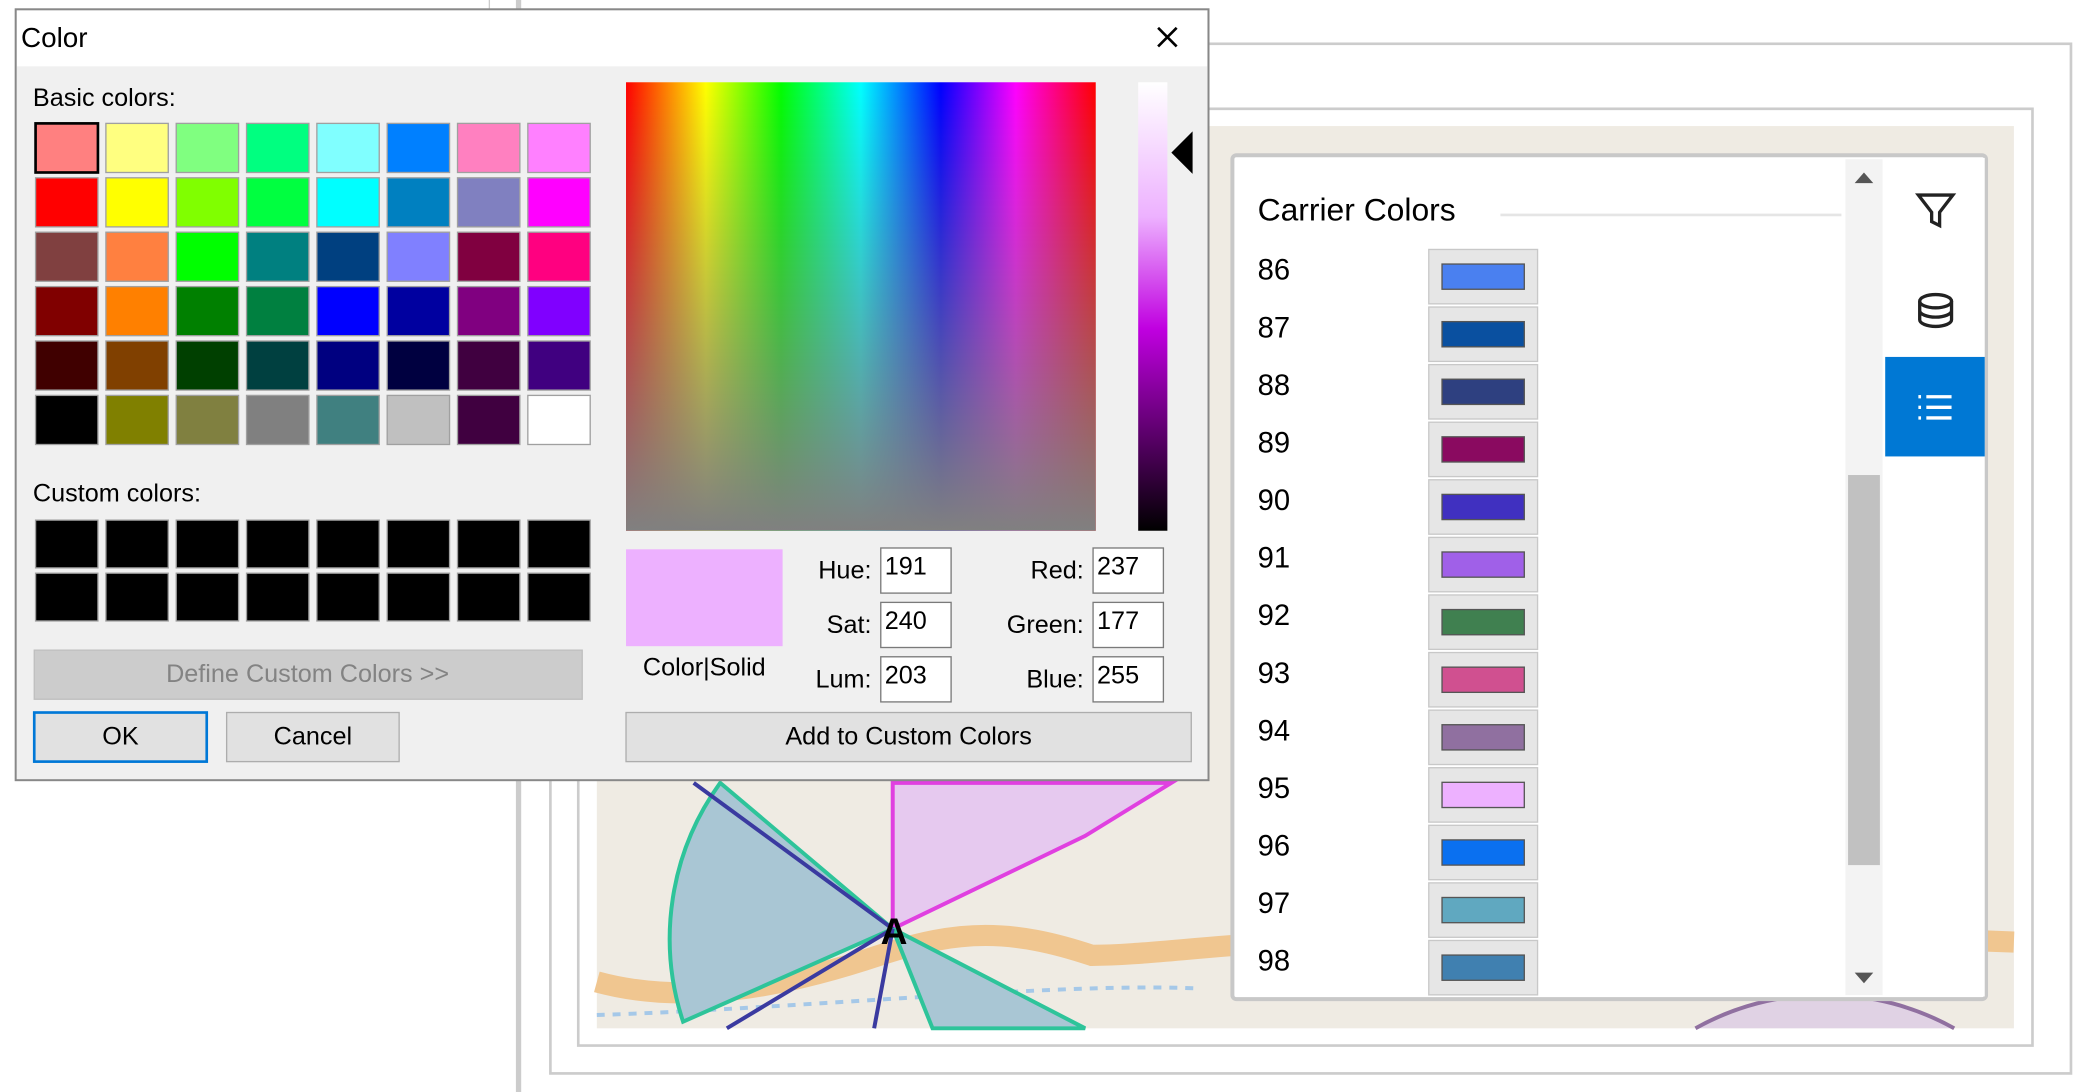 The width and height of the screenshot is (2080, 1092). What do you see at coordinates (1864, 670) in the screenshot?
I see `scroll-thumb` at bounding box center [1864, 670].